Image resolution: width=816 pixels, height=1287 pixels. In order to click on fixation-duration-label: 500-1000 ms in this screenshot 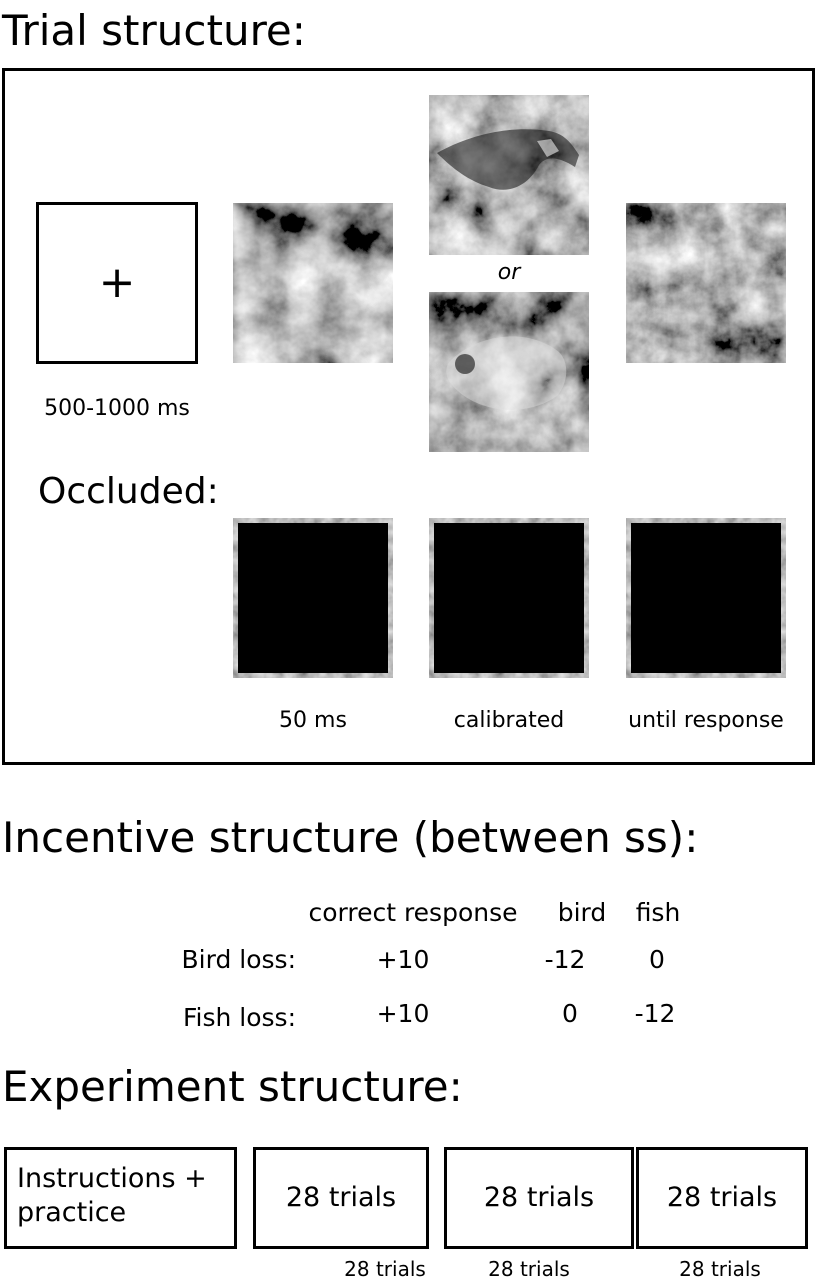, I will do `click(117, 408)`.